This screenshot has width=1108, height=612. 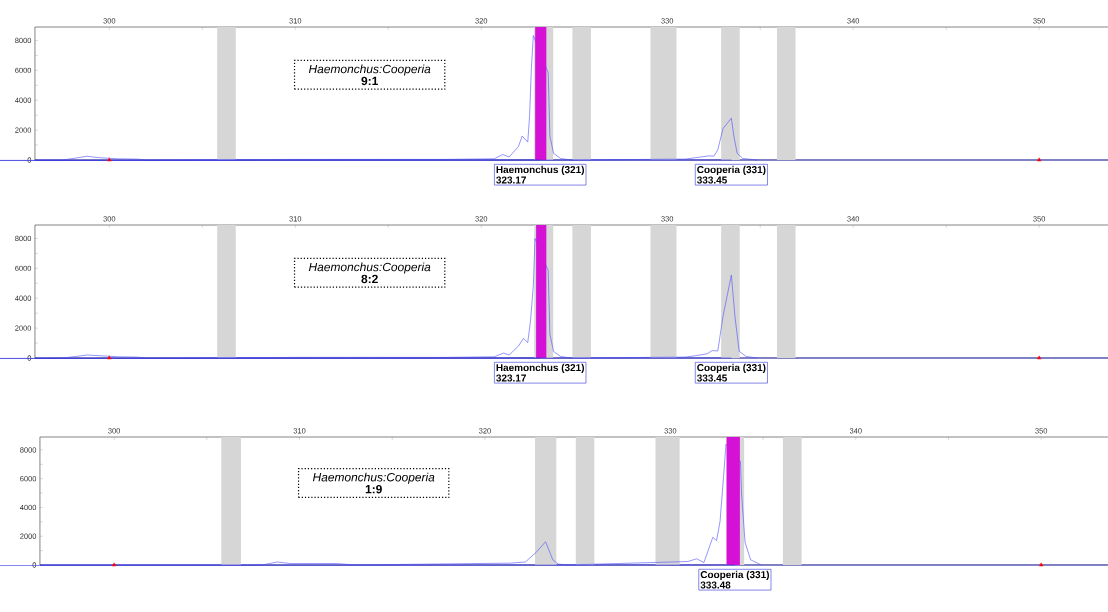 I want to click on annotation: 1:9, so click(x=373, y=489).